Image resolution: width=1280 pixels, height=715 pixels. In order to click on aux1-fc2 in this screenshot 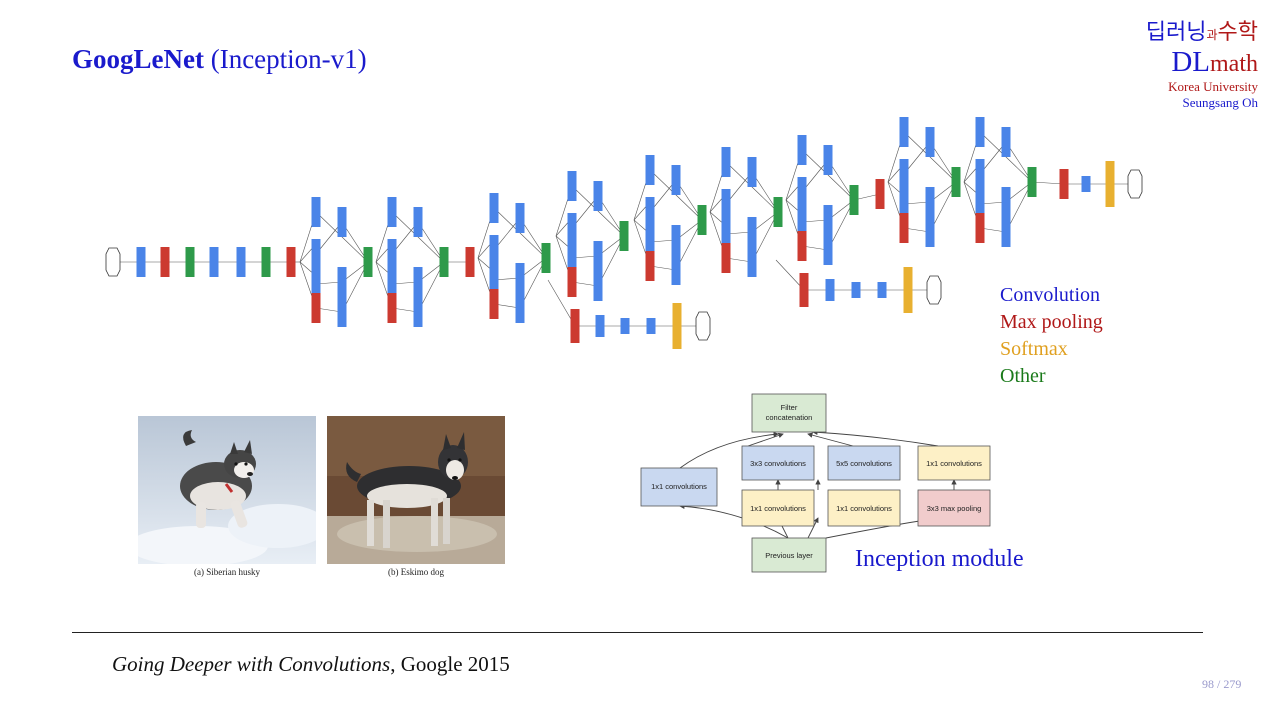, I will do `click(651, 326)`.